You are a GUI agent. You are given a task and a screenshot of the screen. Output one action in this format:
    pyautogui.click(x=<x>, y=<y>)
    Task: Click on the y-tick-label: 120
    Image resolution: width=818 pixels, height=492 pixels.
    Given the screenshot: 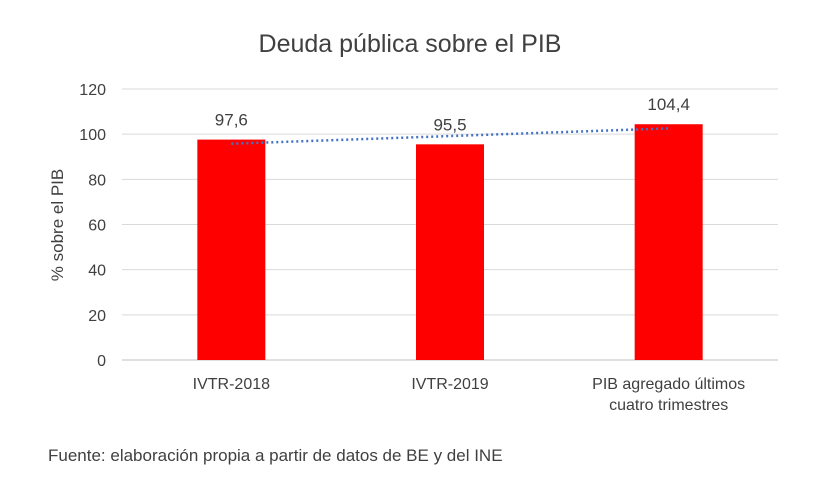 What is the action you would take?
    pyautogui.click(x=92, y=90)
    